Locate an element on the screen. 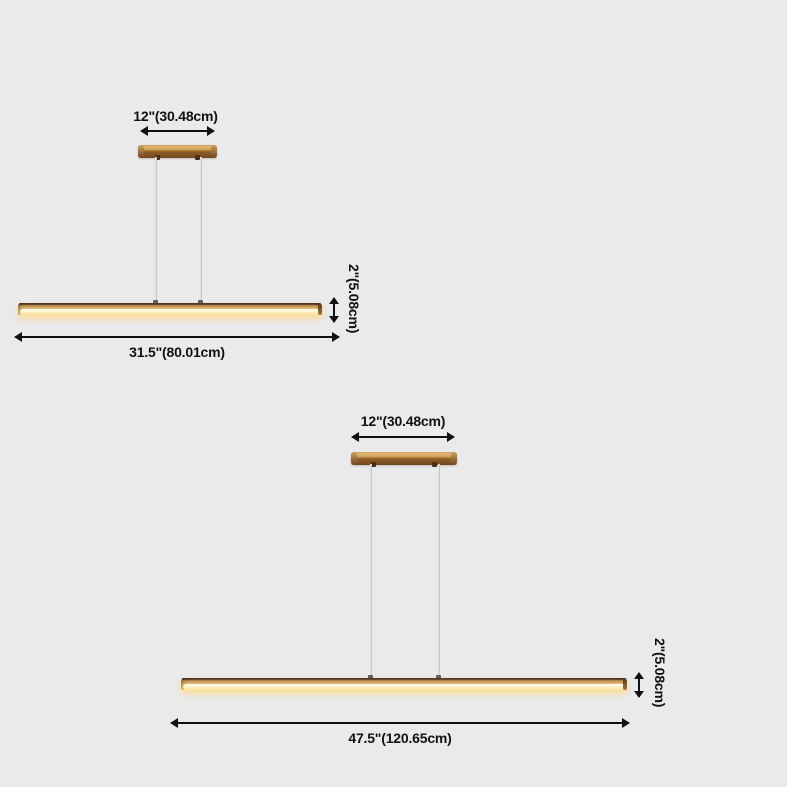 The height and width of the screenshot is (787, 787). canopy-width-label-3: 12"(30.48cm) is located at coordinates (403, 421).